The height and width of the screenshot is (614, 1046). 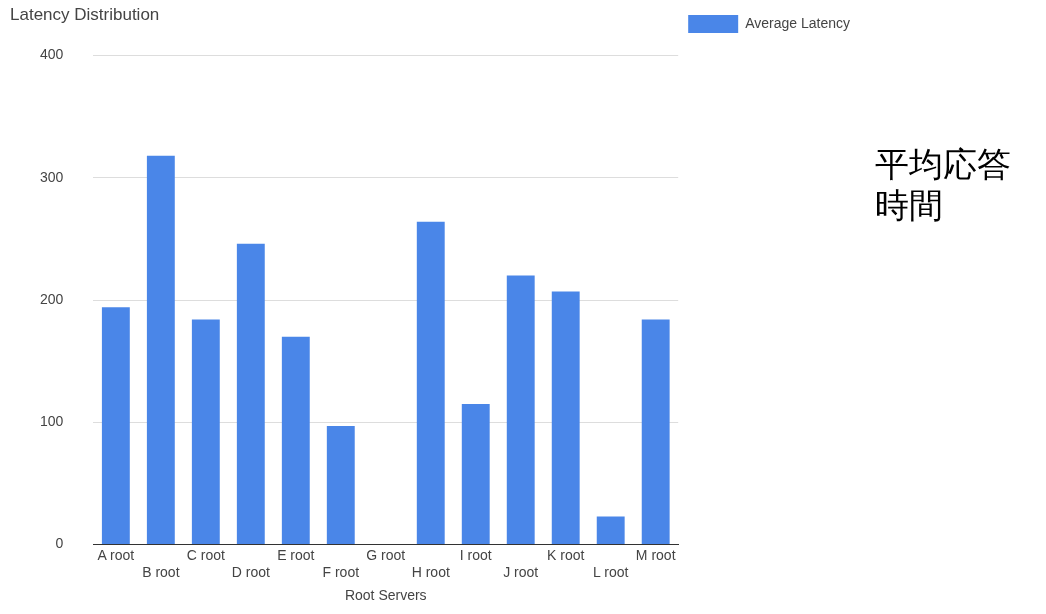 What do you see at coordinates (205, 554) in the screenshot?
I see `x-tick-label: C root` at bounding box center [205, 554].